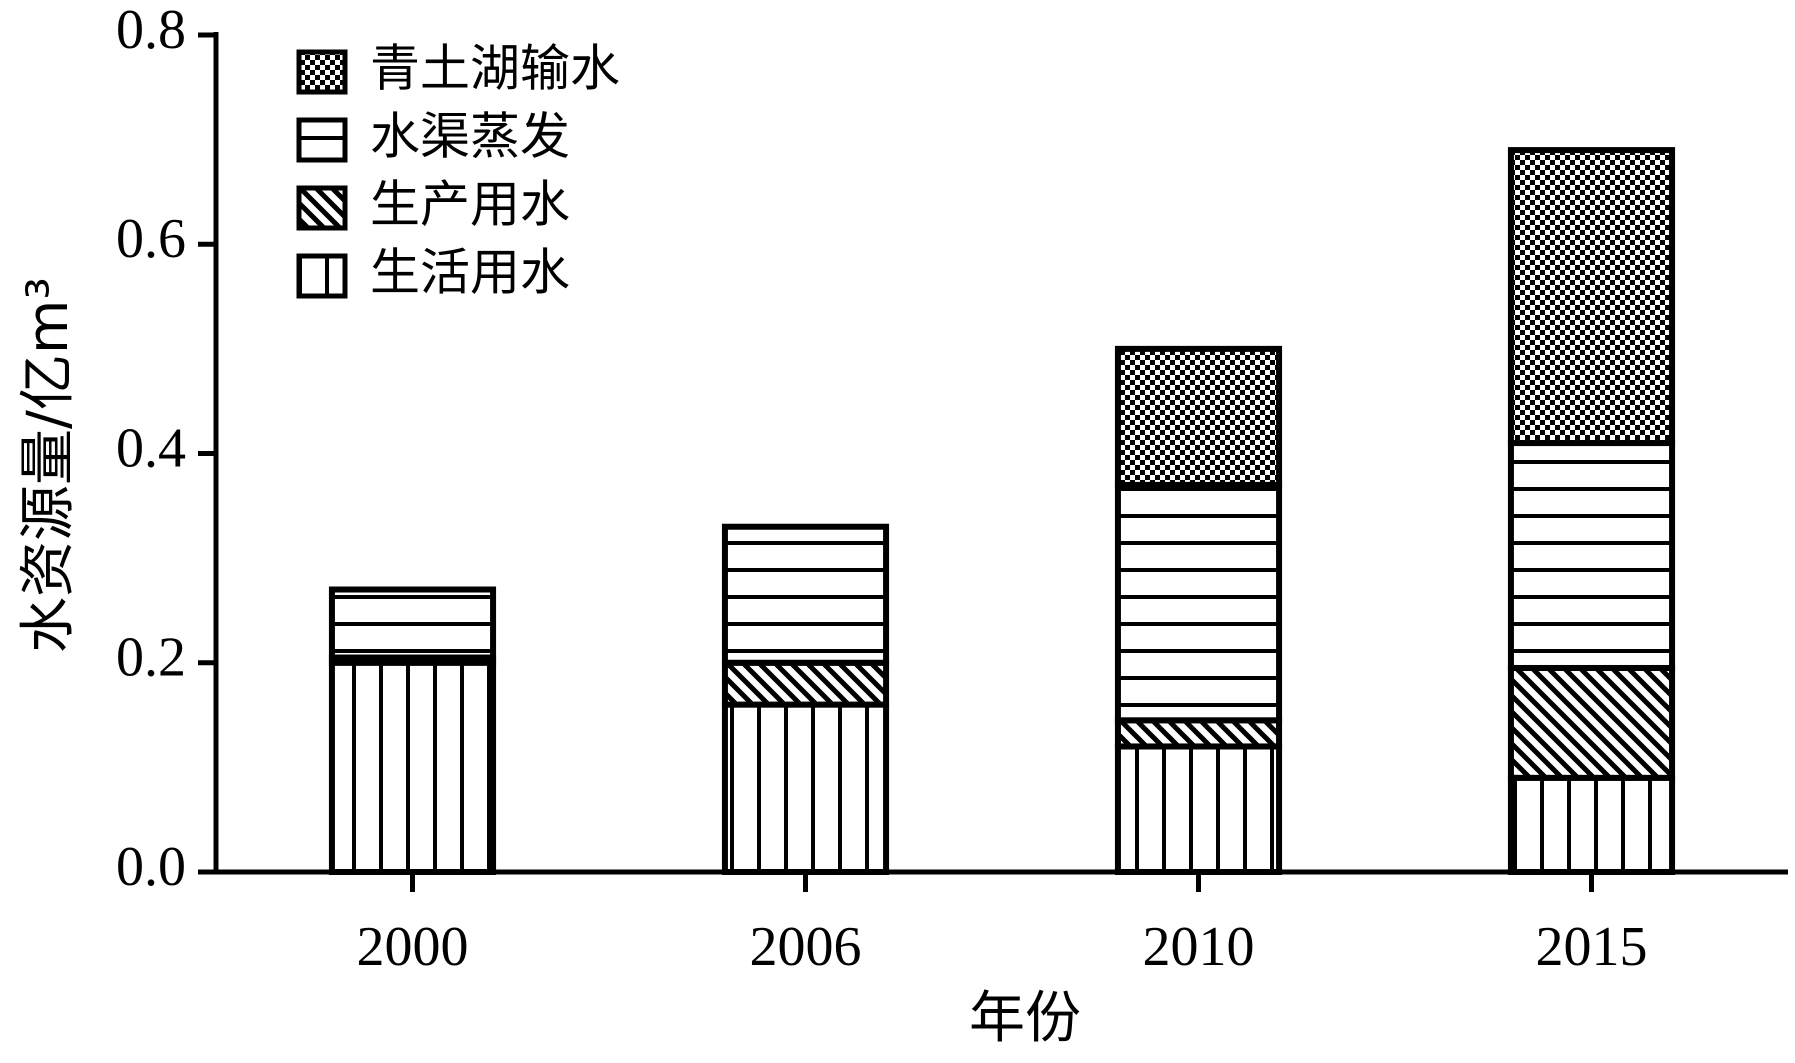 The image size is (1795, 1063). I want to click on x-tick-label: 2015, so click(1592, 947).